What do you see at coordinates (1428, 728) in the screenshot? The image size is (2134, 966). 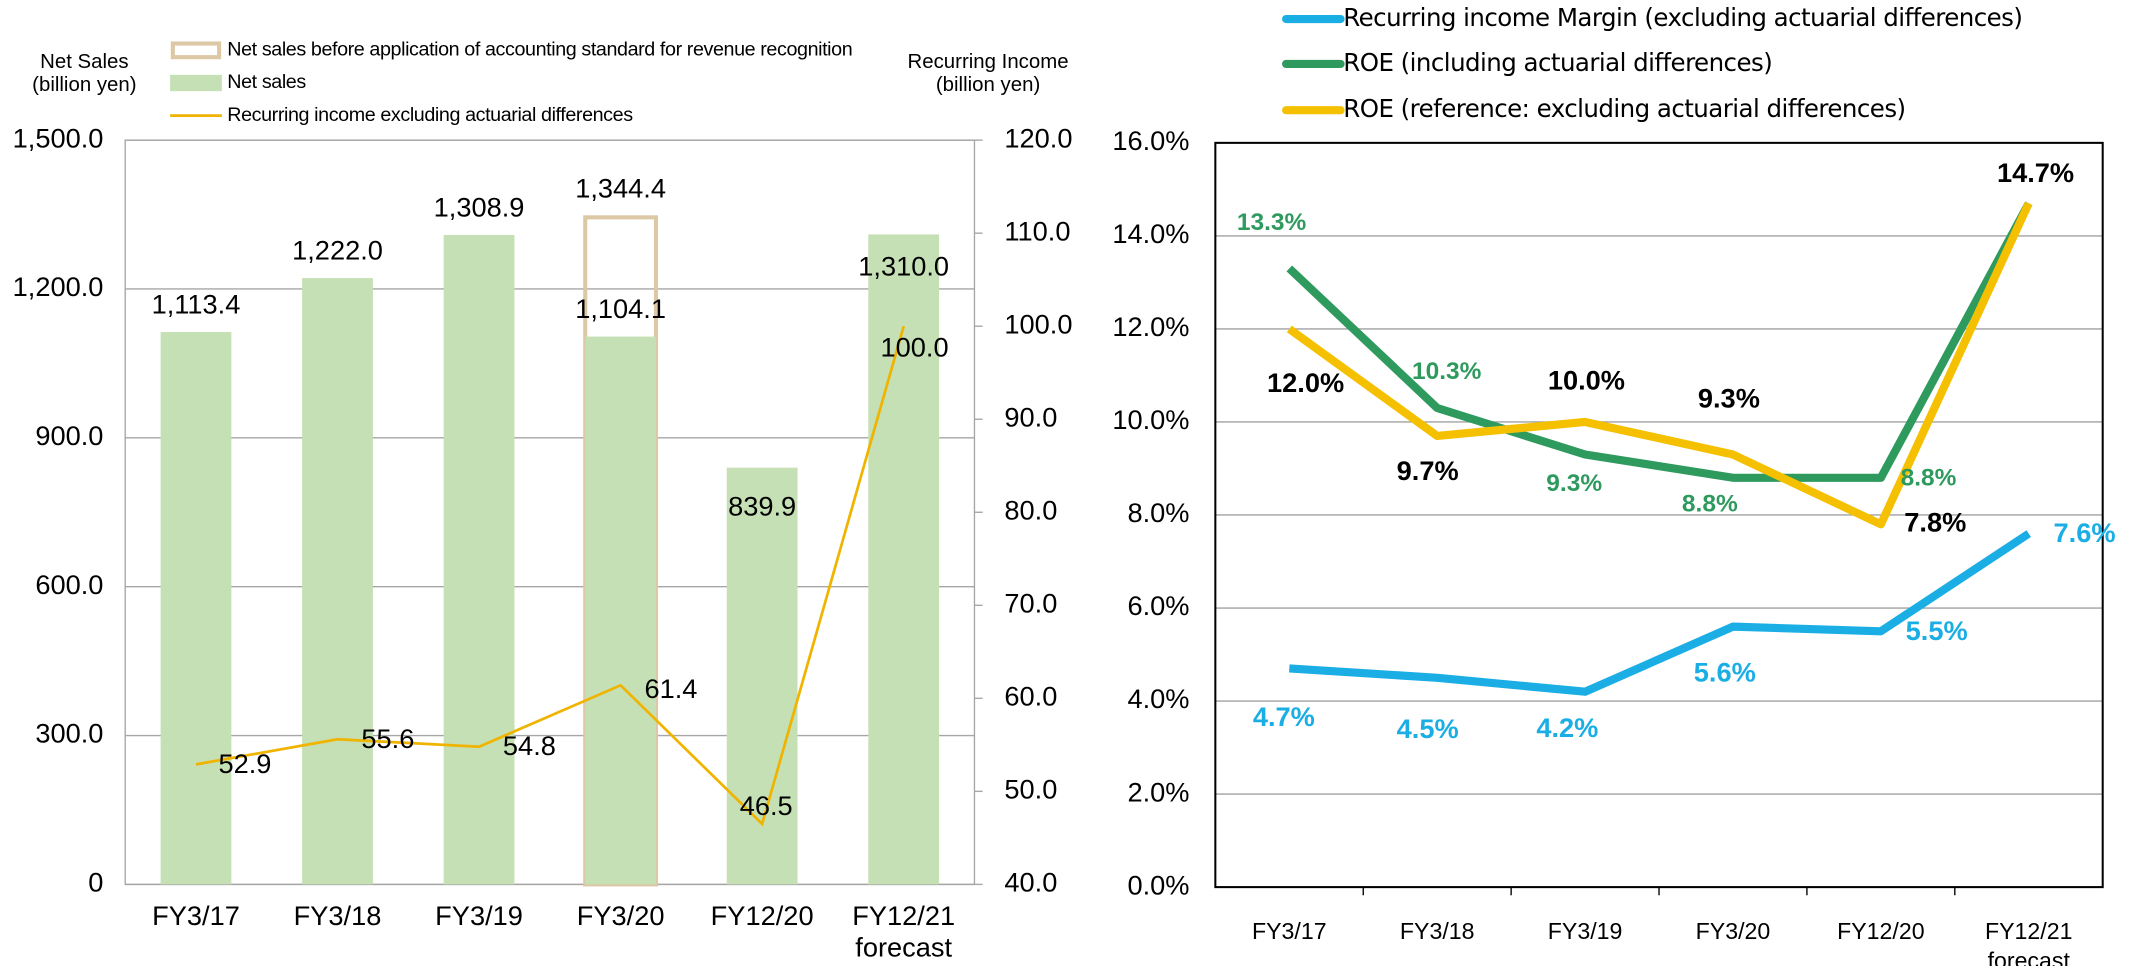 I see `data-label: 4.5%` at bounding box center [1428, 728].